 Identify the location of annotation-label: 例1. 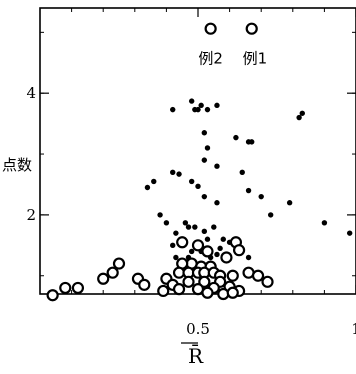
(255, 58).